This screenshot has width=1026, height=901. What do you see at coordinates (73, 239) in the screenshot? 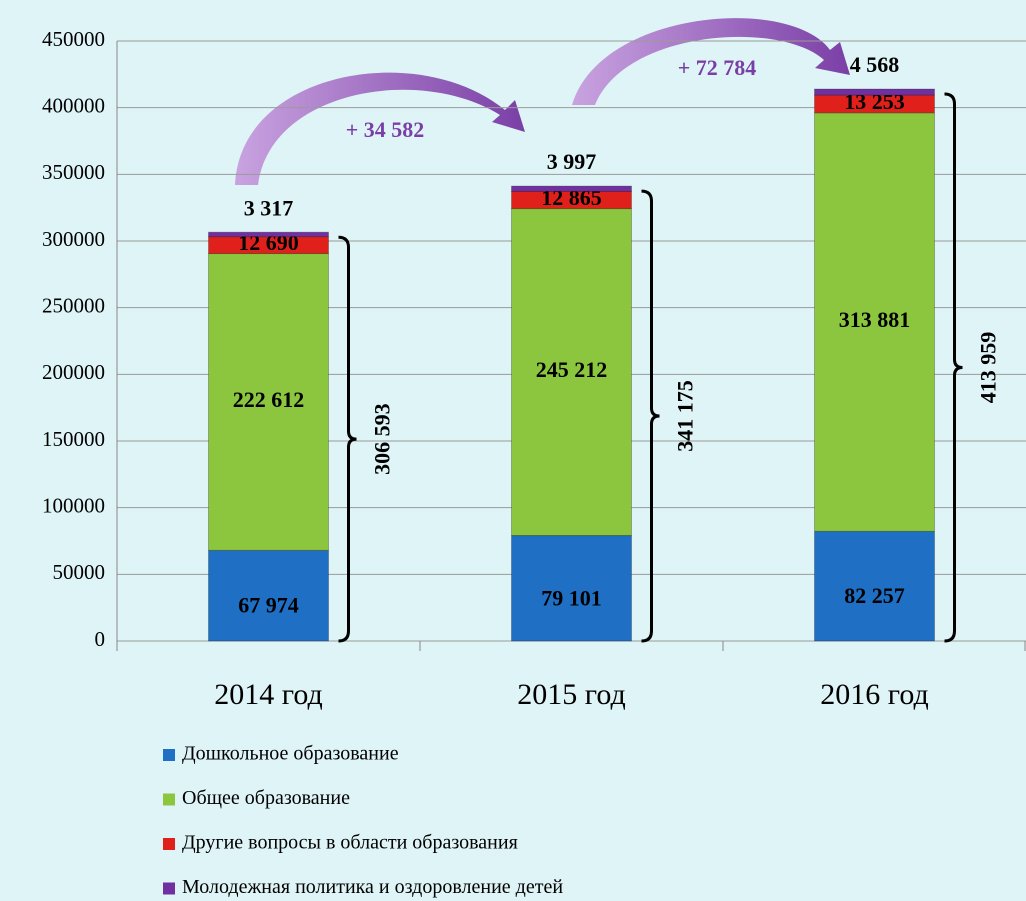
I see `y-tick-label: 300000` at bounding box center [73, 239].